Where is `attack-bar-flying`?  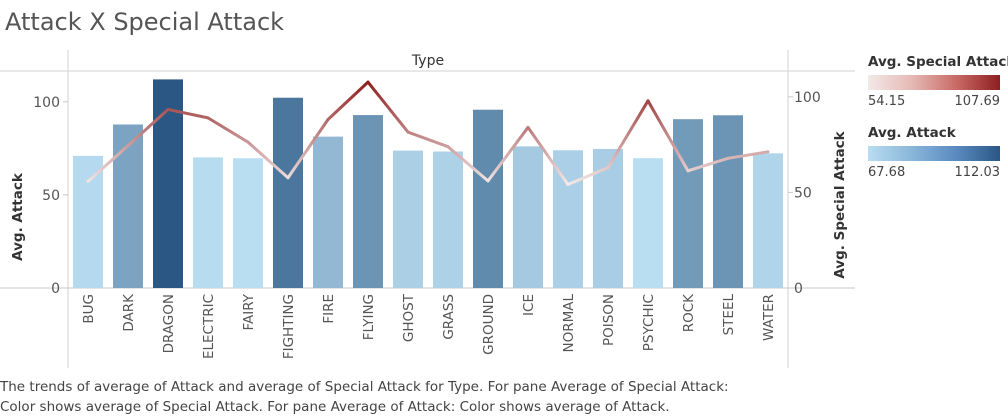
attack-bar-flying is located at coordinates (368, 201).